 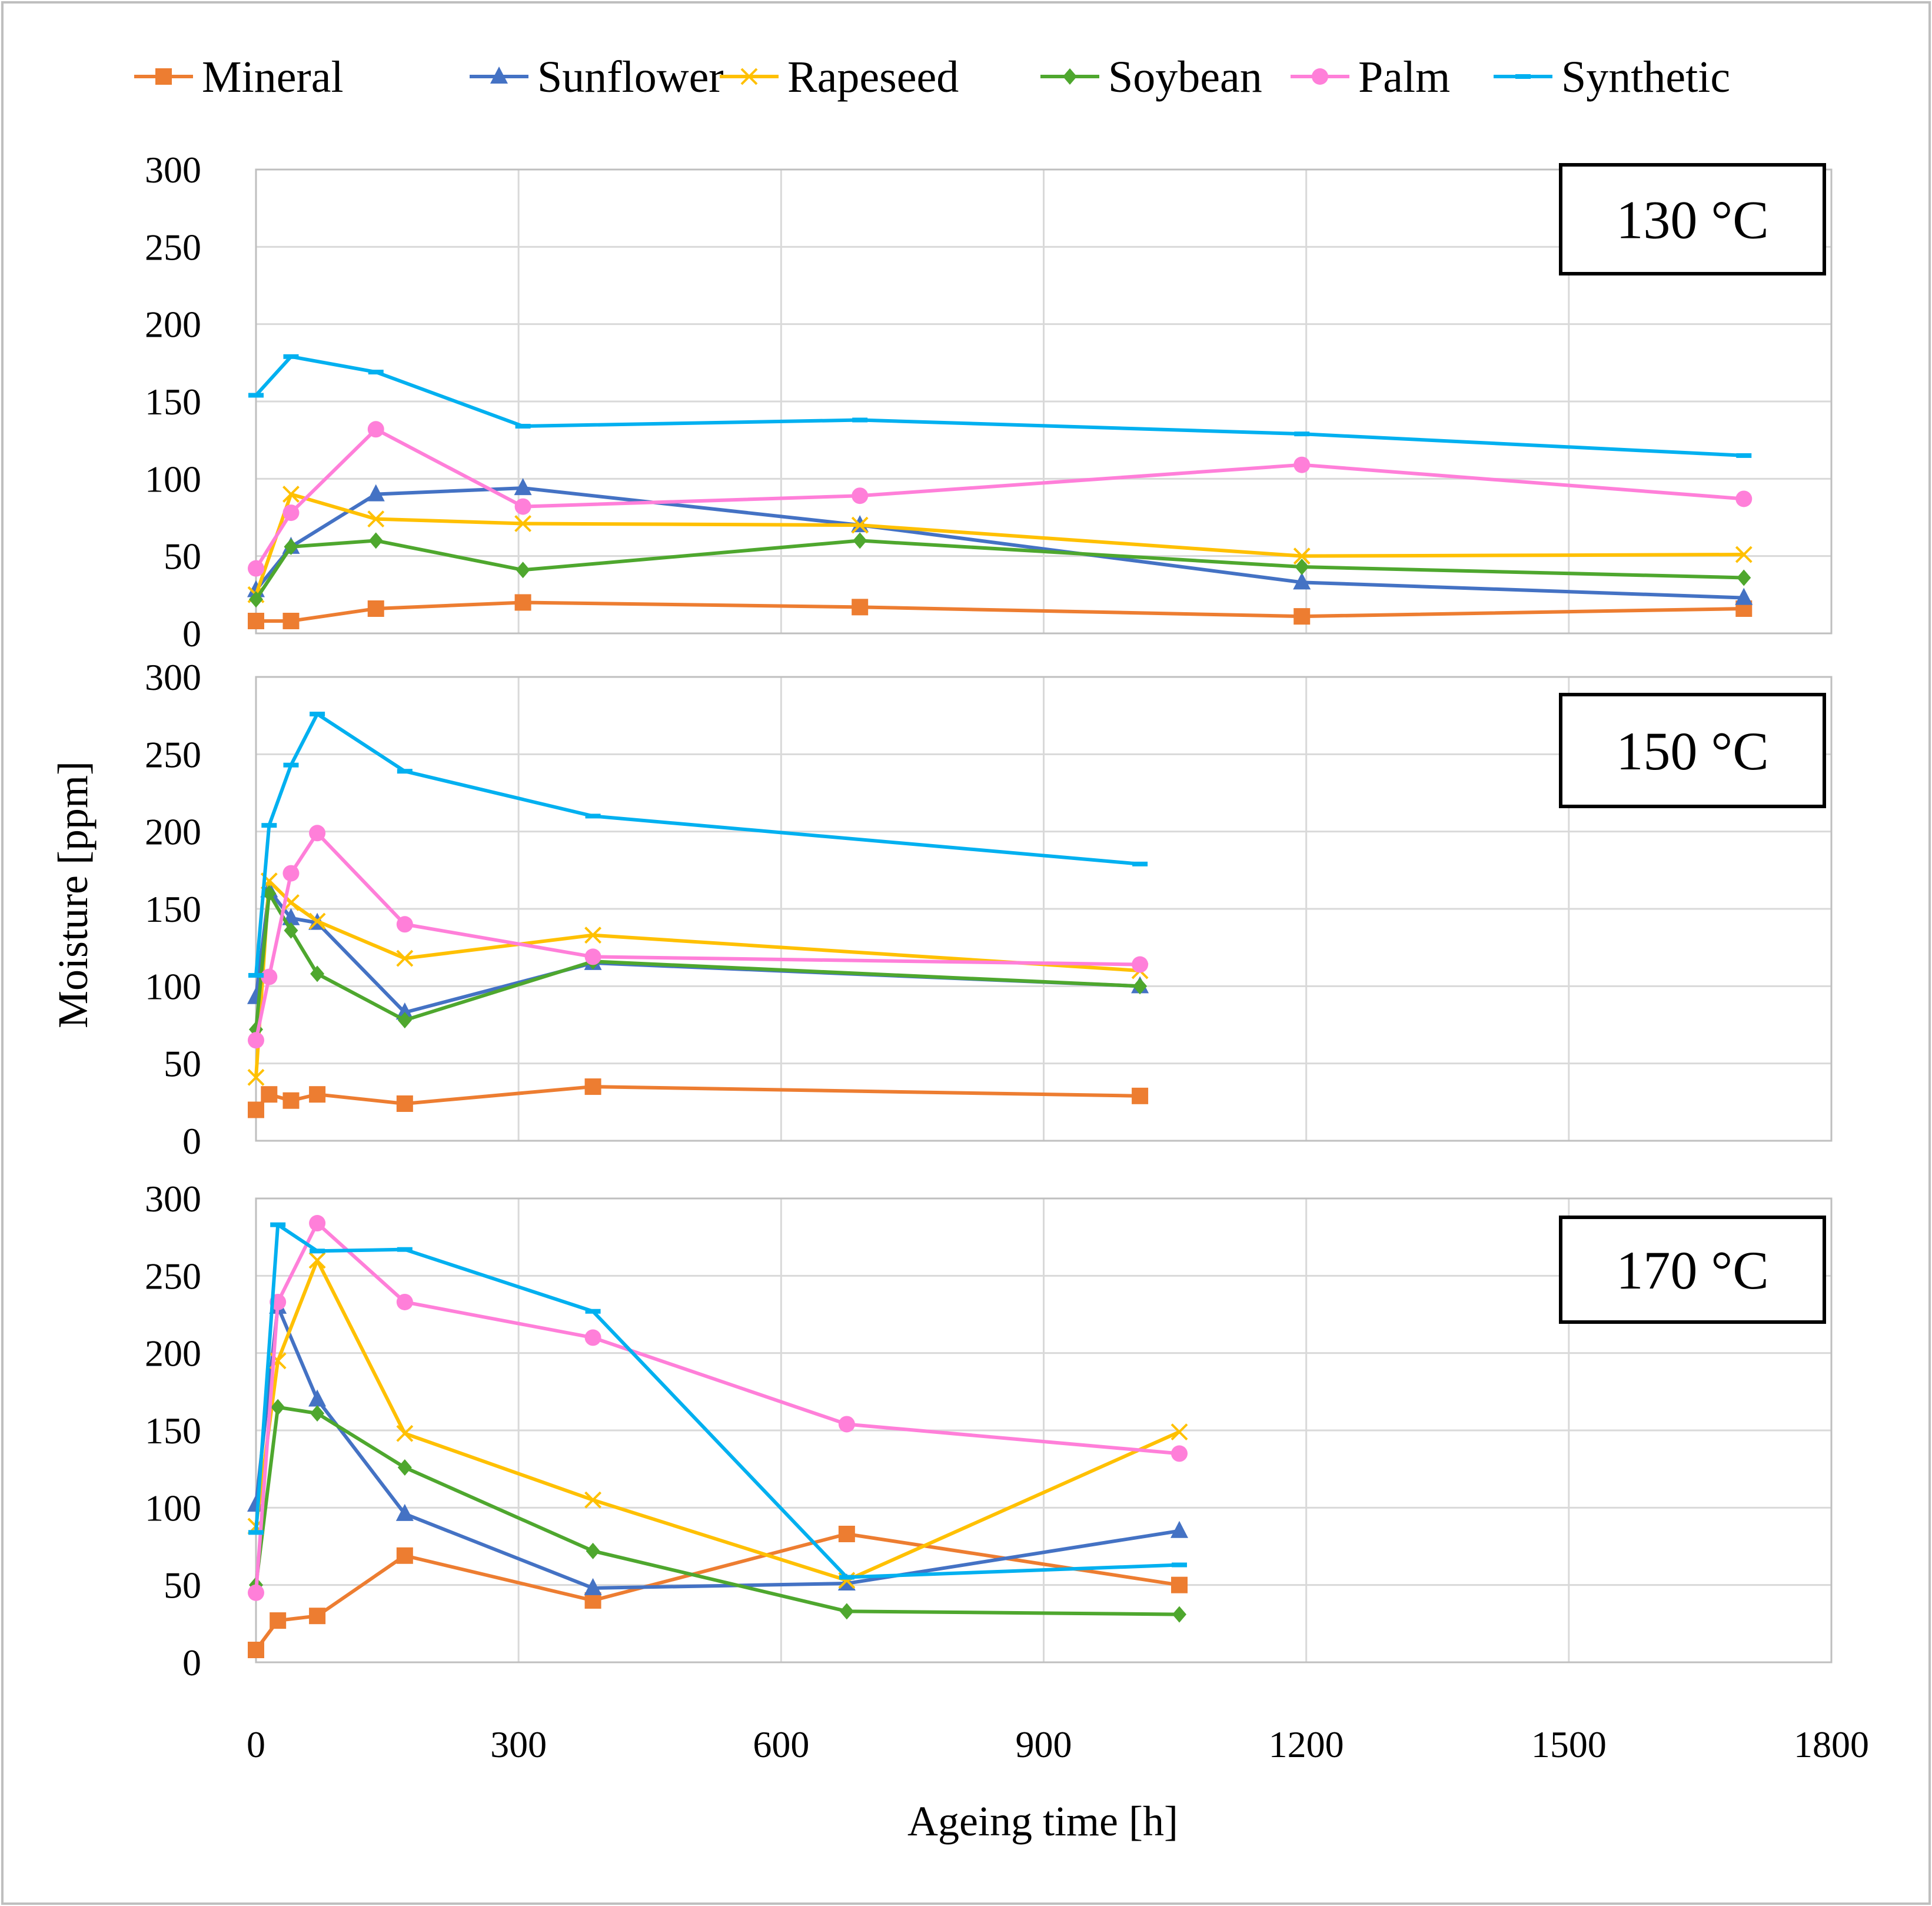 I want to click on legend-label-sunflower: Sunflower, so click(x=630, y=77).